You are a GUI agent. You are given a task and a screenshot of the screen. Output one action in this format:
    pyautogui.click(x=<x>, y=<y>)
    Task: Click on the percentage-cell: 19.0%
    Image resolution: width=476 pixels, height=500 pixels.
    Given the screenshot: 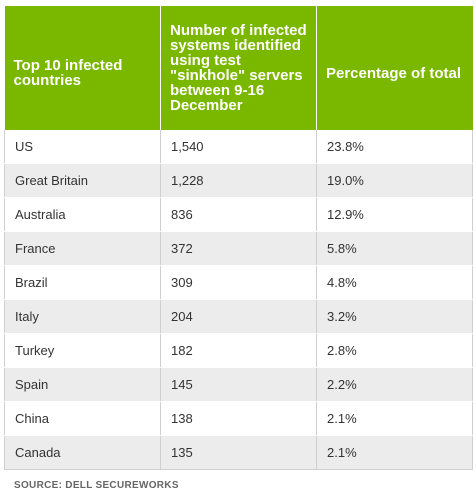 What is the action you would take?
    pyautogui.click(x=394, y=180)
    